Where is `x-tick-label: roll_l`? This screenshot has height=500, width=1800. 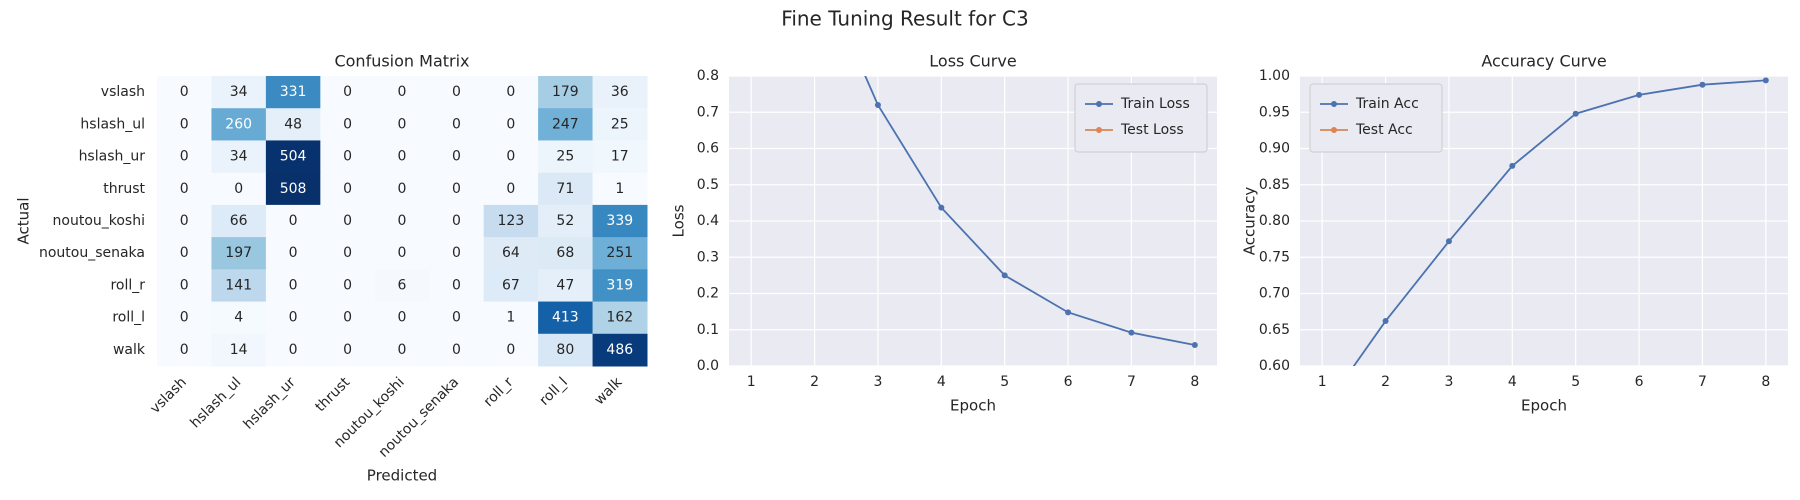
x-tick-label: roll_l is located at coordinates (554, 391).